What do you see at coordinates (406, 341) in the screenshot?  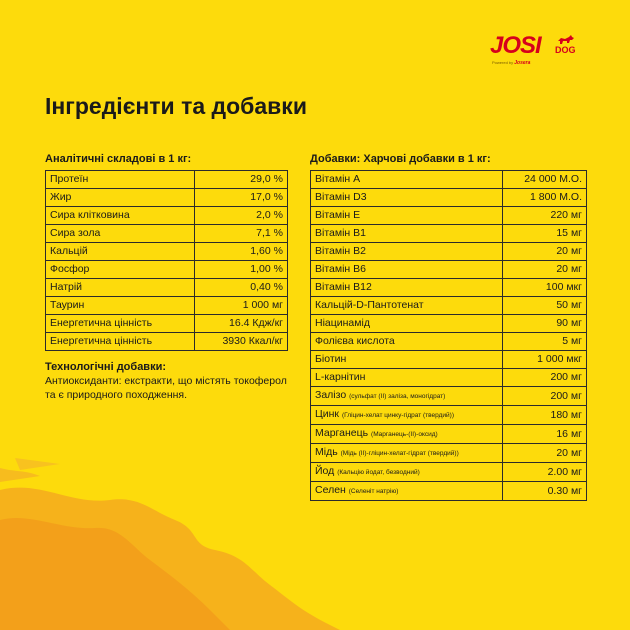 I see `ingredient-name-cell: Фолієва кислота` at bounding box center [406, 341].